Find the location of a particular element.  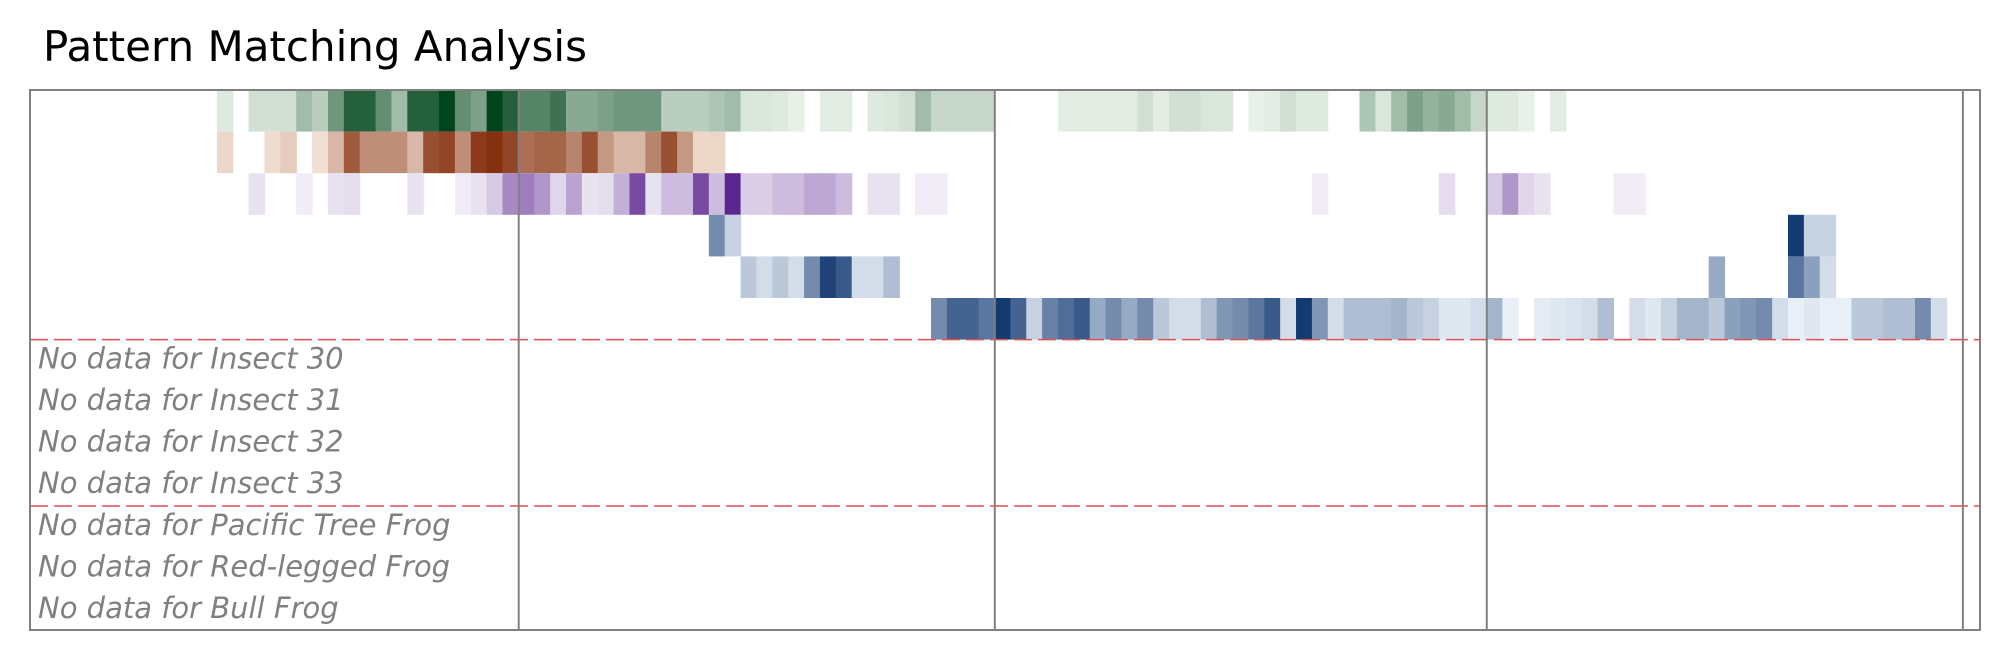

no-data-label: No data for Insect 30 is located at coordinates (191, 358).